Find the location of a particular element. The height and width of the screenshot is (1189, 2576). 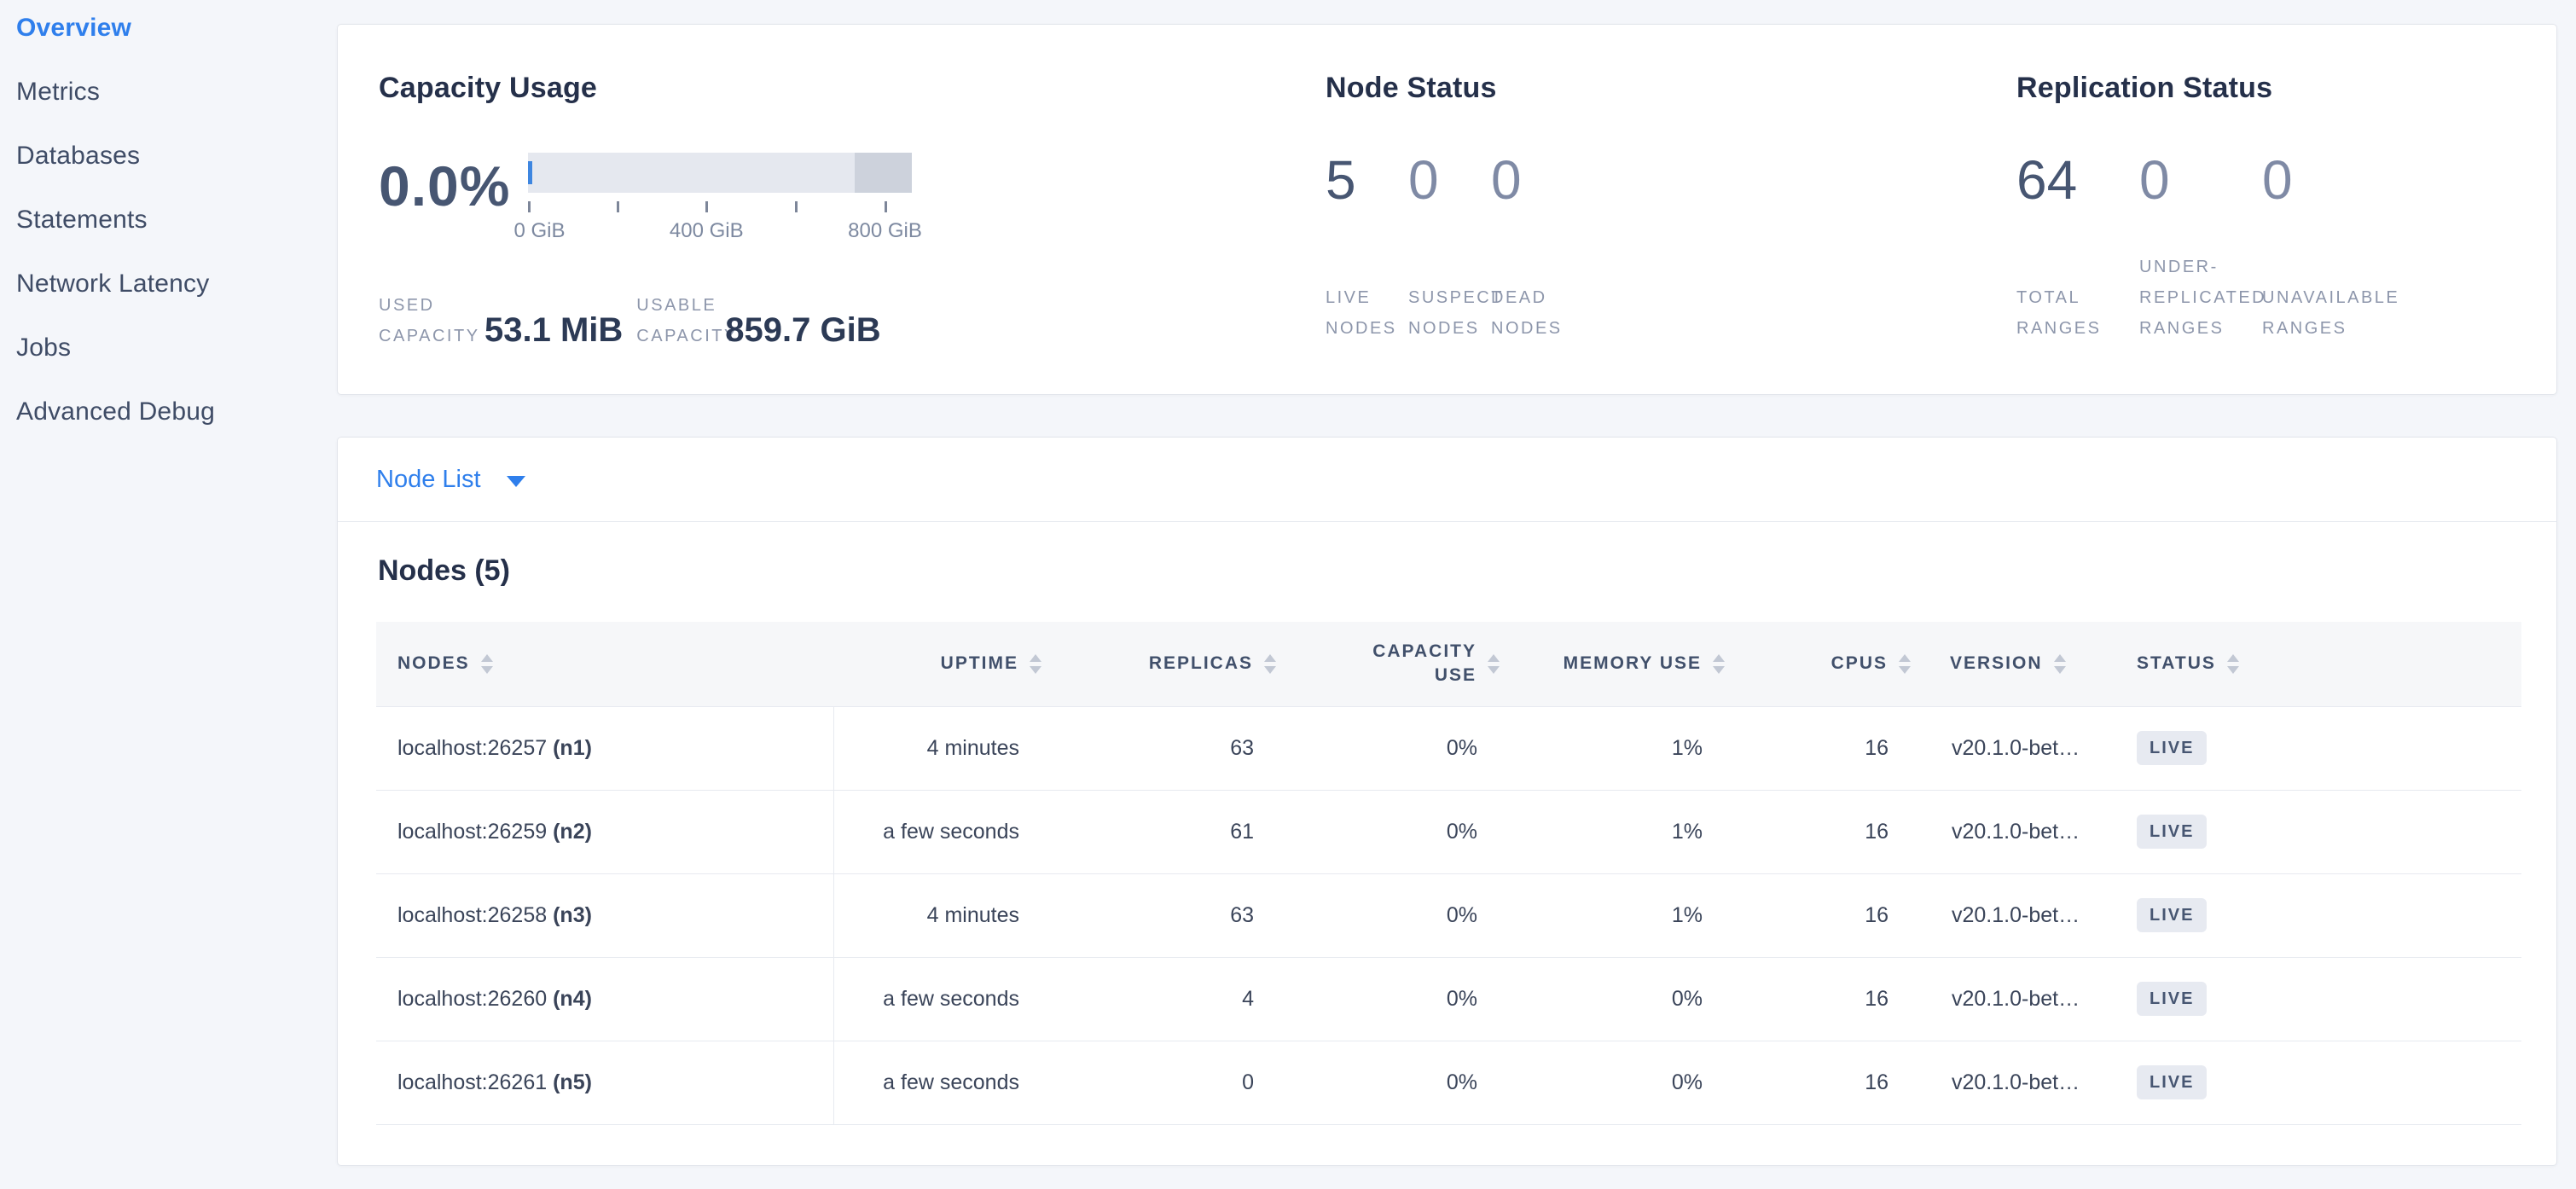

total-ranges-value: 64 is located at coordinates (2047, 180).